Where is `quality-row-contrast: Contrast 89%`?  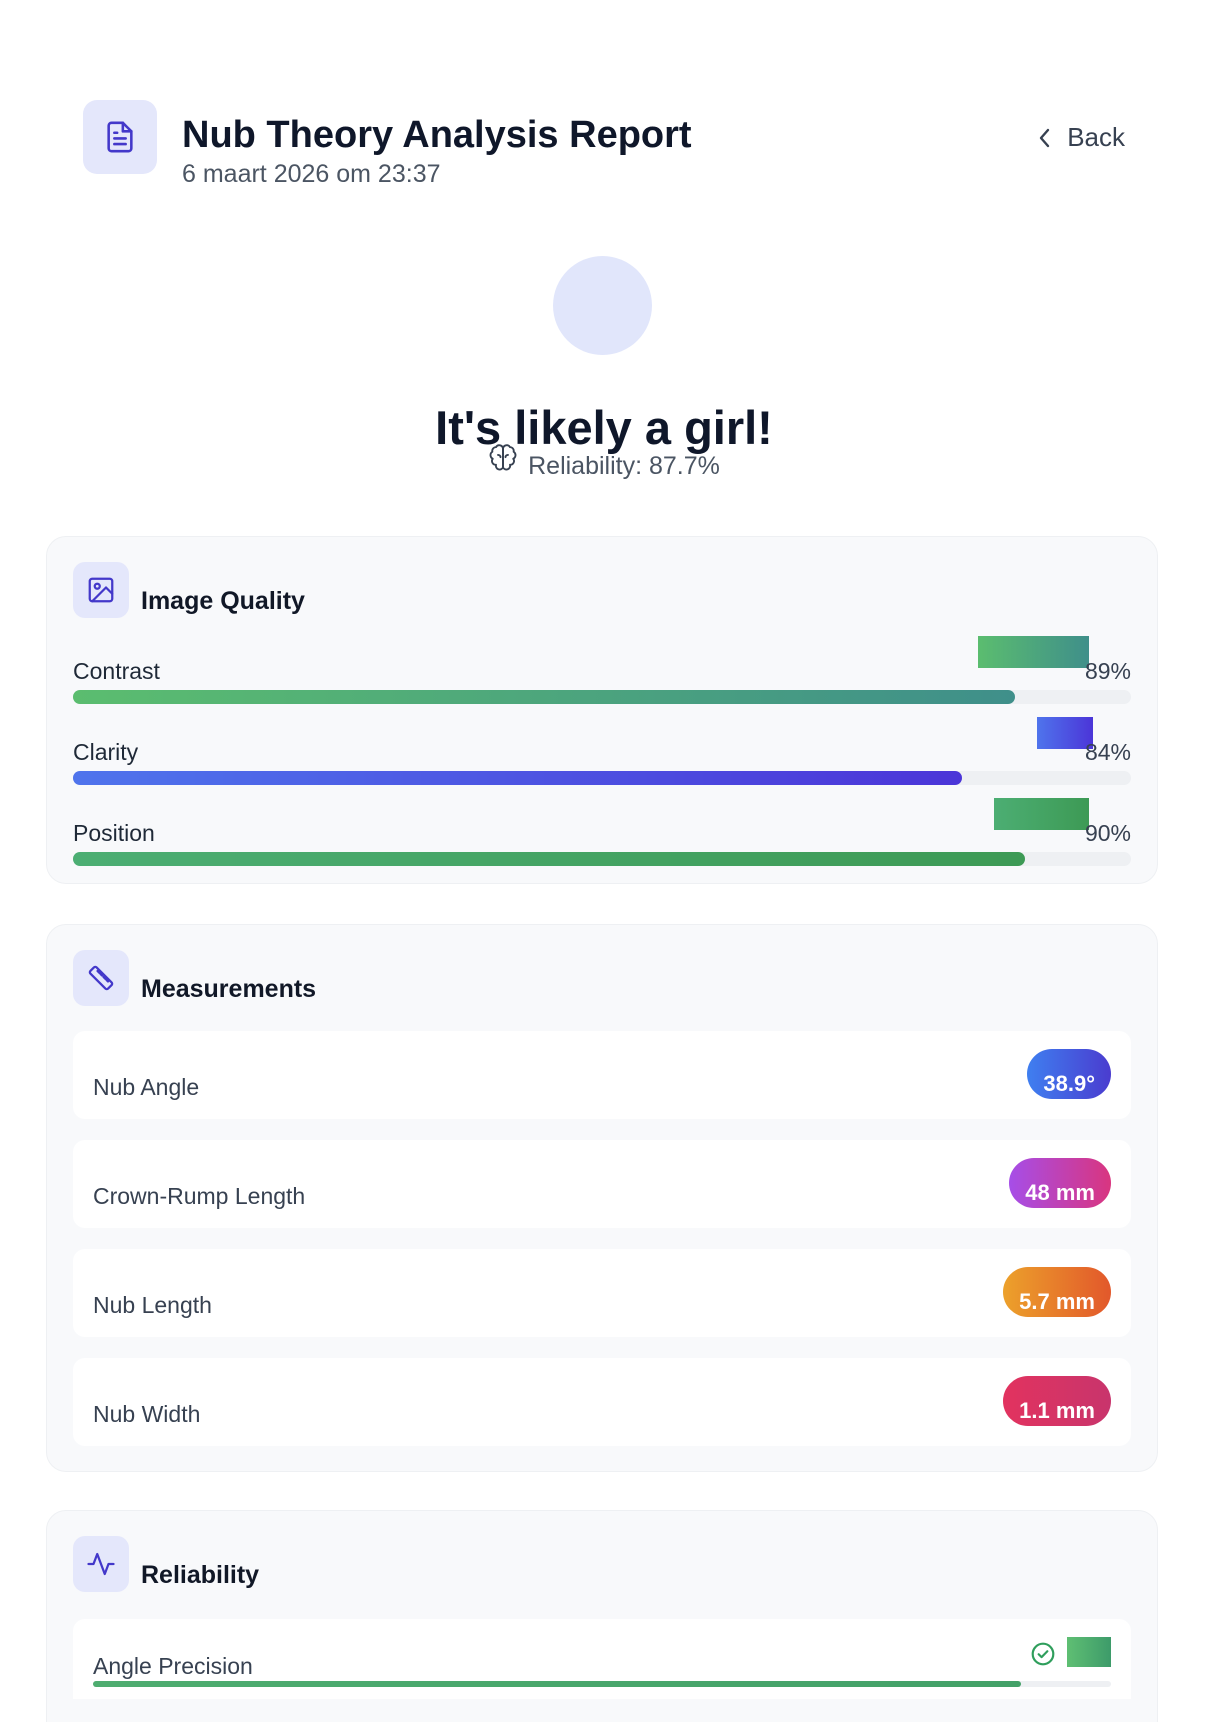
quality-row-contrast: Contrast 89% is located at coordinates (602, 672).